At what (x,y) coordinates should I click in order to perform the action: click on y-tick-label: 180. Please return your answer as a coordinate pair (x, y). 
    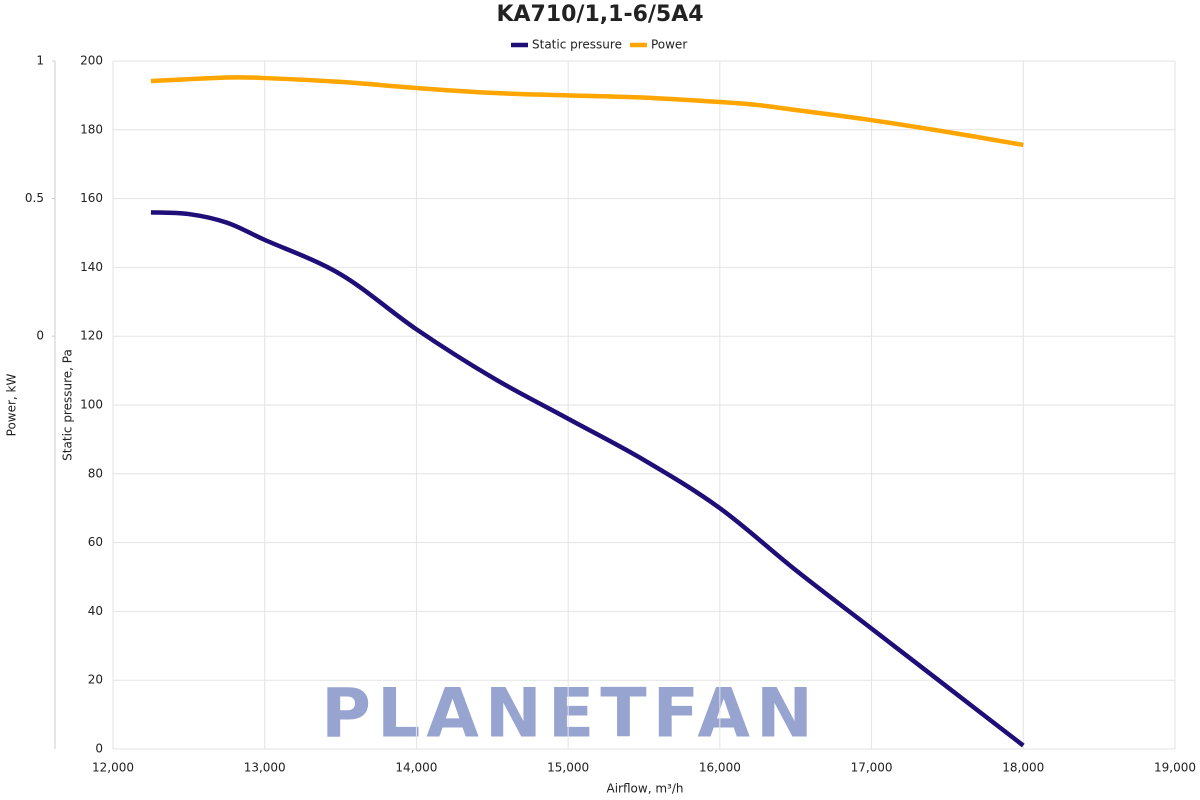
    Looking at the image, I should click on (91, 129).